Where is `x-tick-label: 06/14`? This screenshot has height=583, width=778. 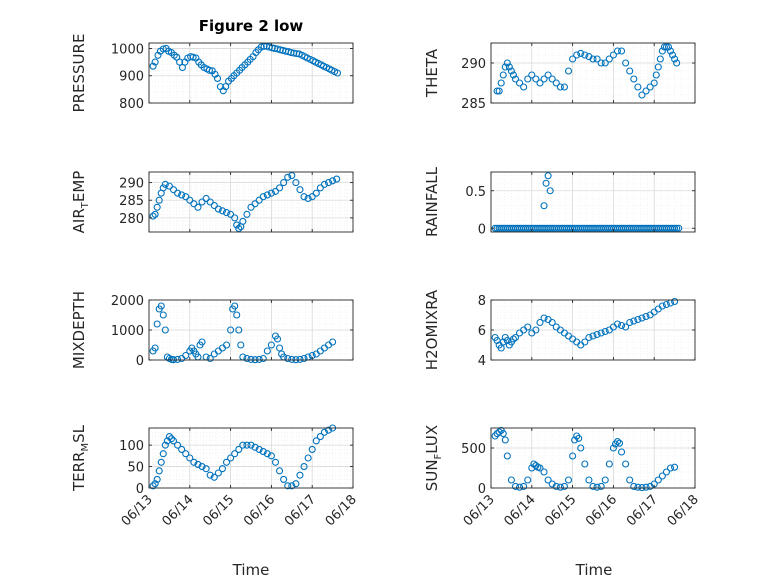
x-tick-label: 06/14 is located at coordinates (520, 510).